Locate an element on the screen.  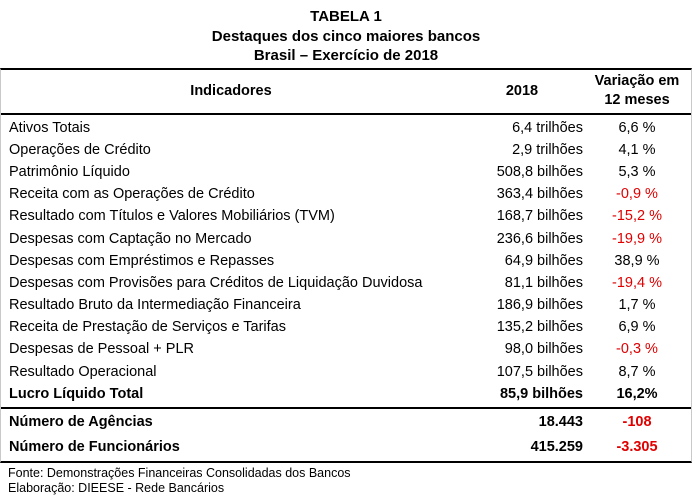
variation-cell: 6,6 % is located at coordinates (637, 127).